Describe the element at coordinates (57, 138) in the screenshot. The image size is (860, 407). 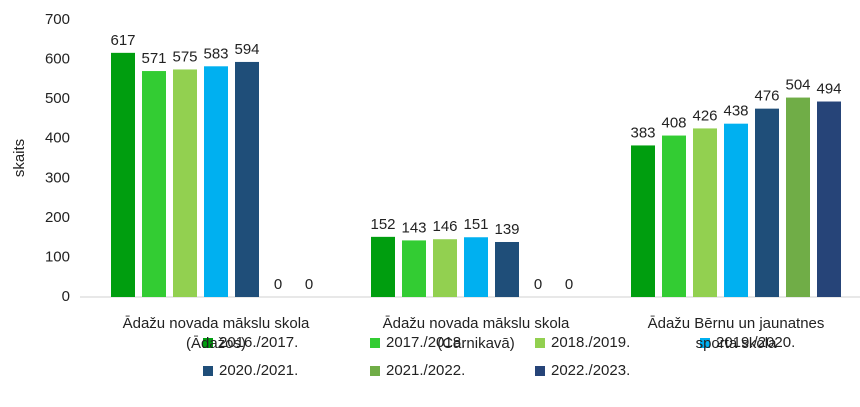
I see `y-tick-label: 400` at that location.